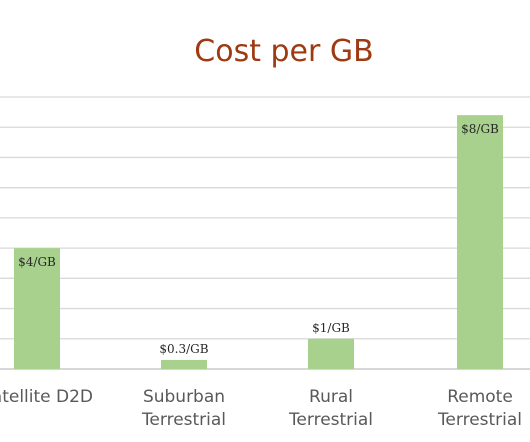 Image resolution: width=530 pixels, height=442 pixels. Describe the element at coordinates (331, 397) in the screenshot. I see `category-label: Rural` at that location.